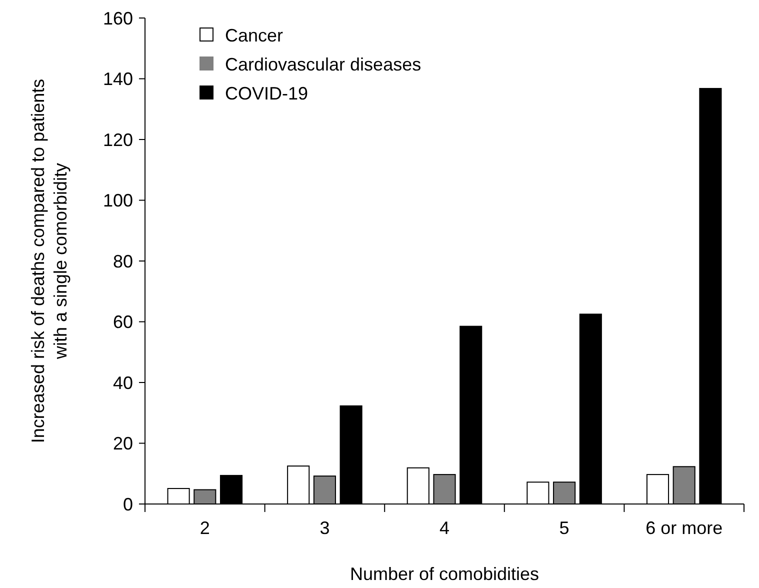  Describe the element at coordinates (444, 528) in the screenshot. I see `x-tick-label: 4` at that location.